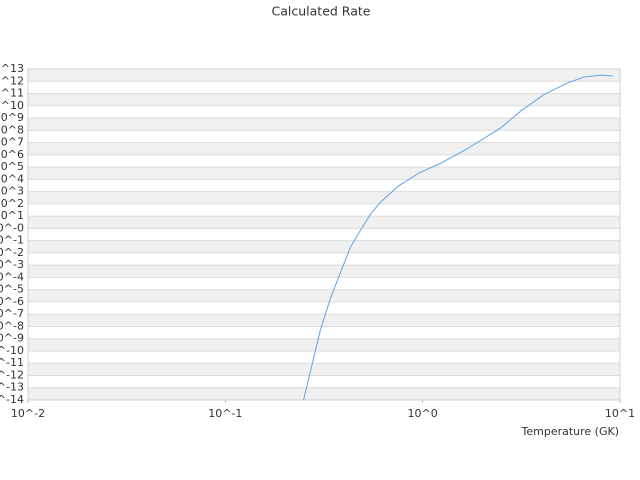  Describe the element at coordinates (12, 178) in the screenshot. I see `y-tick-label: 10^4` at that location.